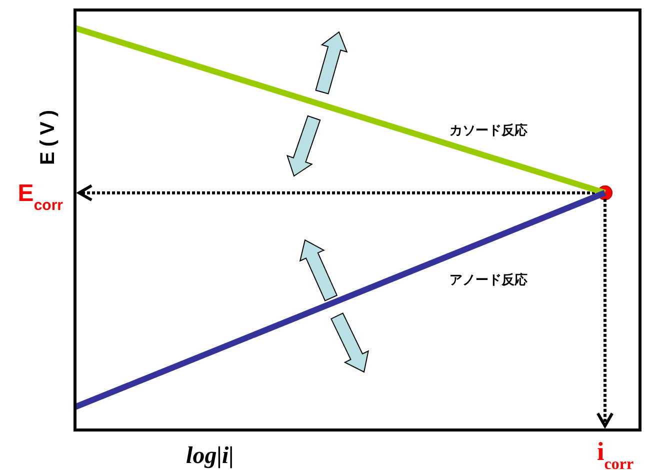  What do you see at coordinates (41, 197) in the screenshot?
I see `ref-line-label: E$_{corr}$` at bounding box center [41, 197].